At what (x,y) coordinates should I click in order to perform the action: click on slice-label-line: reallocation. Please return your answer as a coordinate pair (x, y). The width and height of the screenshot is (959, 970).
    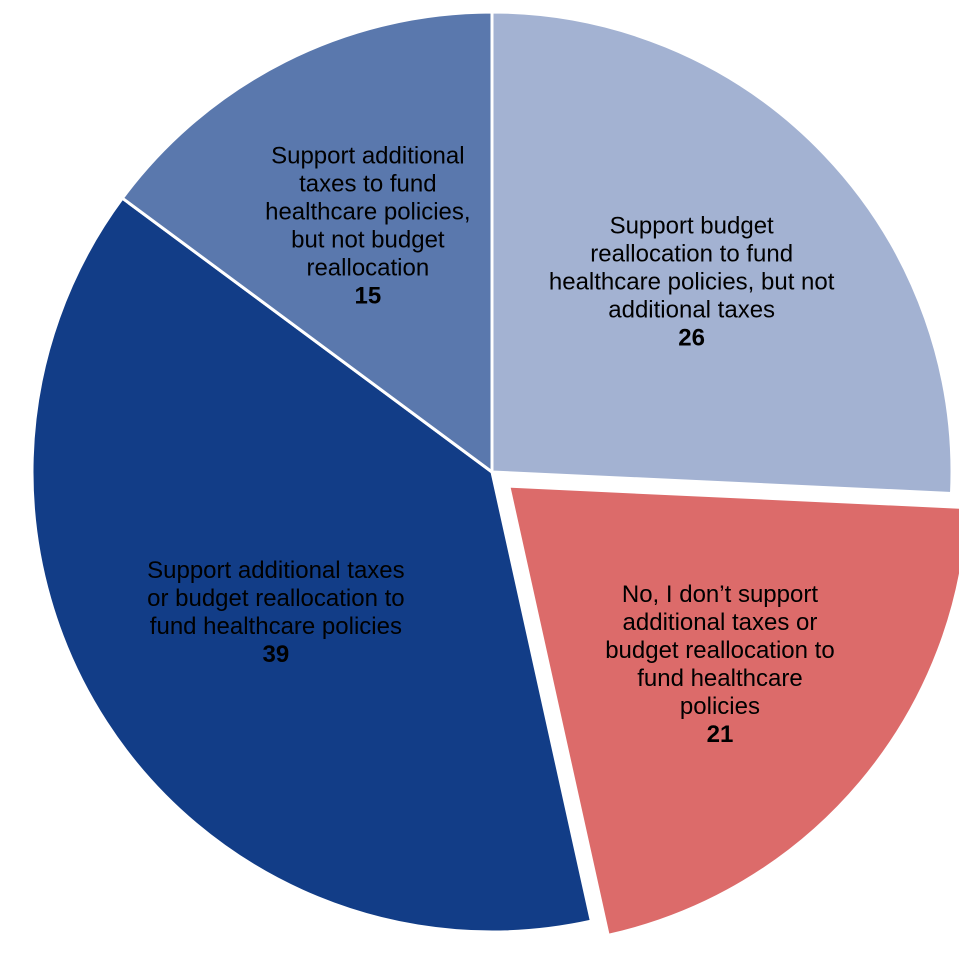
    Looking at the image, I should click on (367, 268).